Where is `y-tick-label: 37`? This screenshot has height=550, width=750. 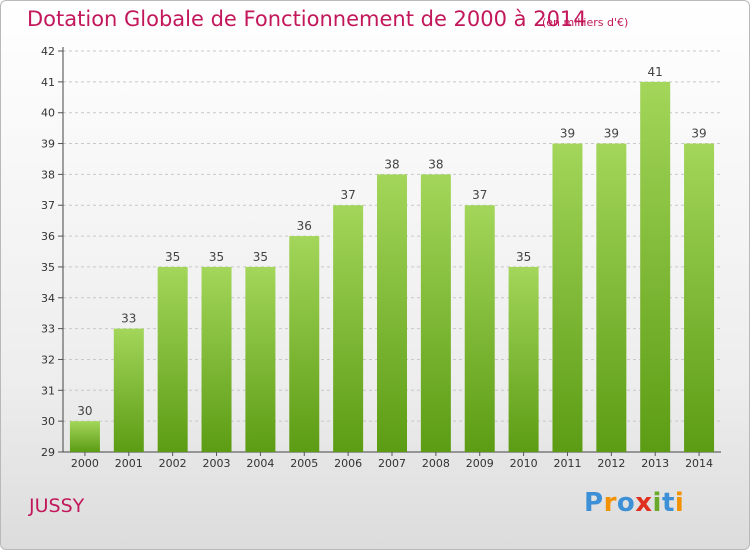
y-tick-label: 37 is located at coordinates (48, 205).